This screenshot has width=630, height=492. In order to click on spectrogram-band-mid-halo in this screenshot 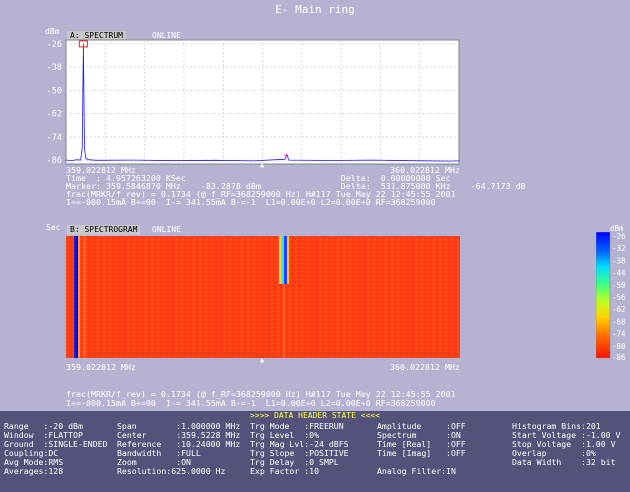, I will do `click(280, 260)`.